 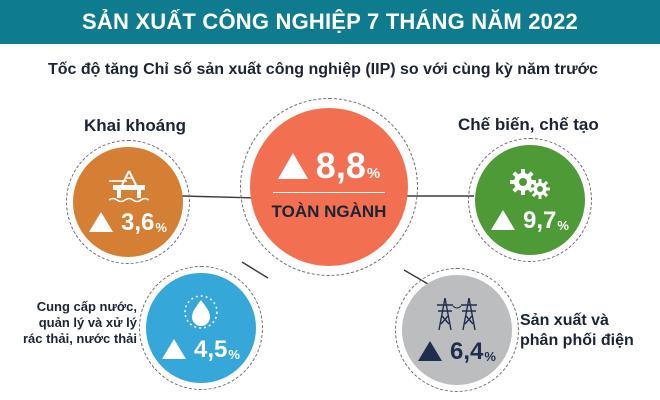 What do you see at coordinates (457, 314) in the screenshot?
I see `power-tower-icon` at bounding box center [457, 314].